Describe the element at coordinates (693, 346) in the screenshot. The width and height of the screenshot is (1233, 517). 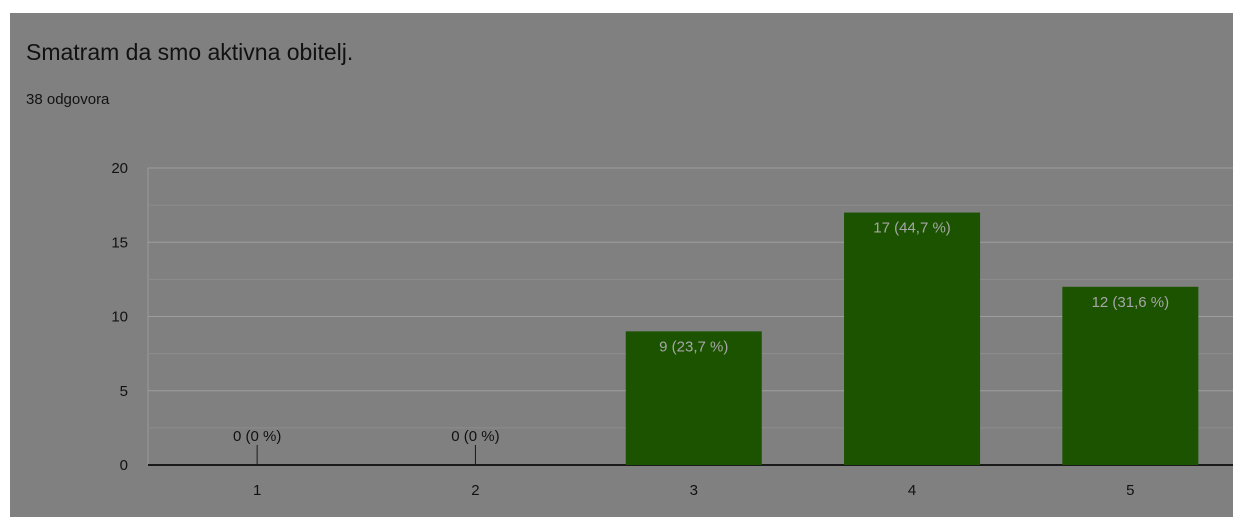
I see `bar-data-label: 9 (23,7 %)` at that location.